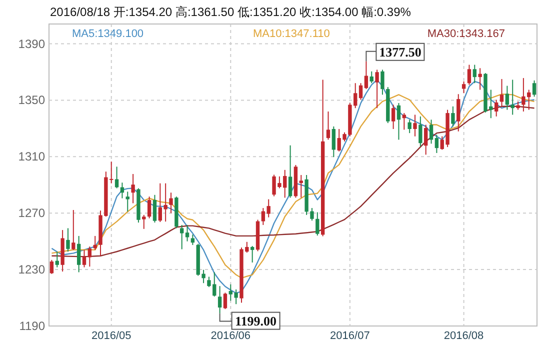 The image size is (543, 346). What do you see at coordinates (32, 43) in the screenshot?
I see `y-tick-label: 1390` at bounding box center [32, 43].